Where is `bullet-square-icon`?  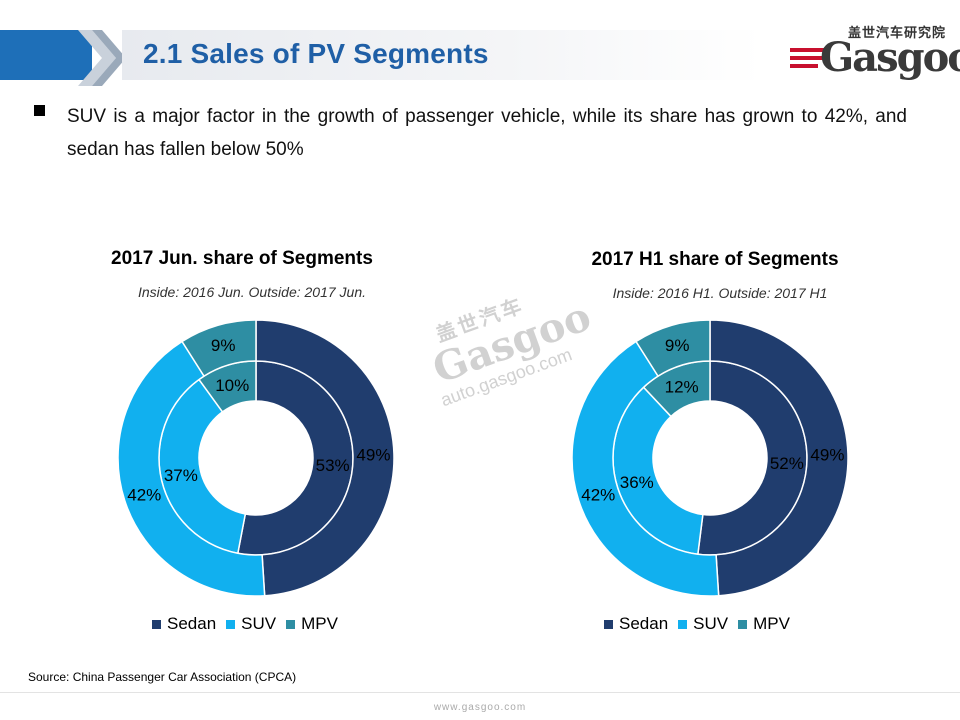
bullet-square-icon is located at coordinates (39, 110).